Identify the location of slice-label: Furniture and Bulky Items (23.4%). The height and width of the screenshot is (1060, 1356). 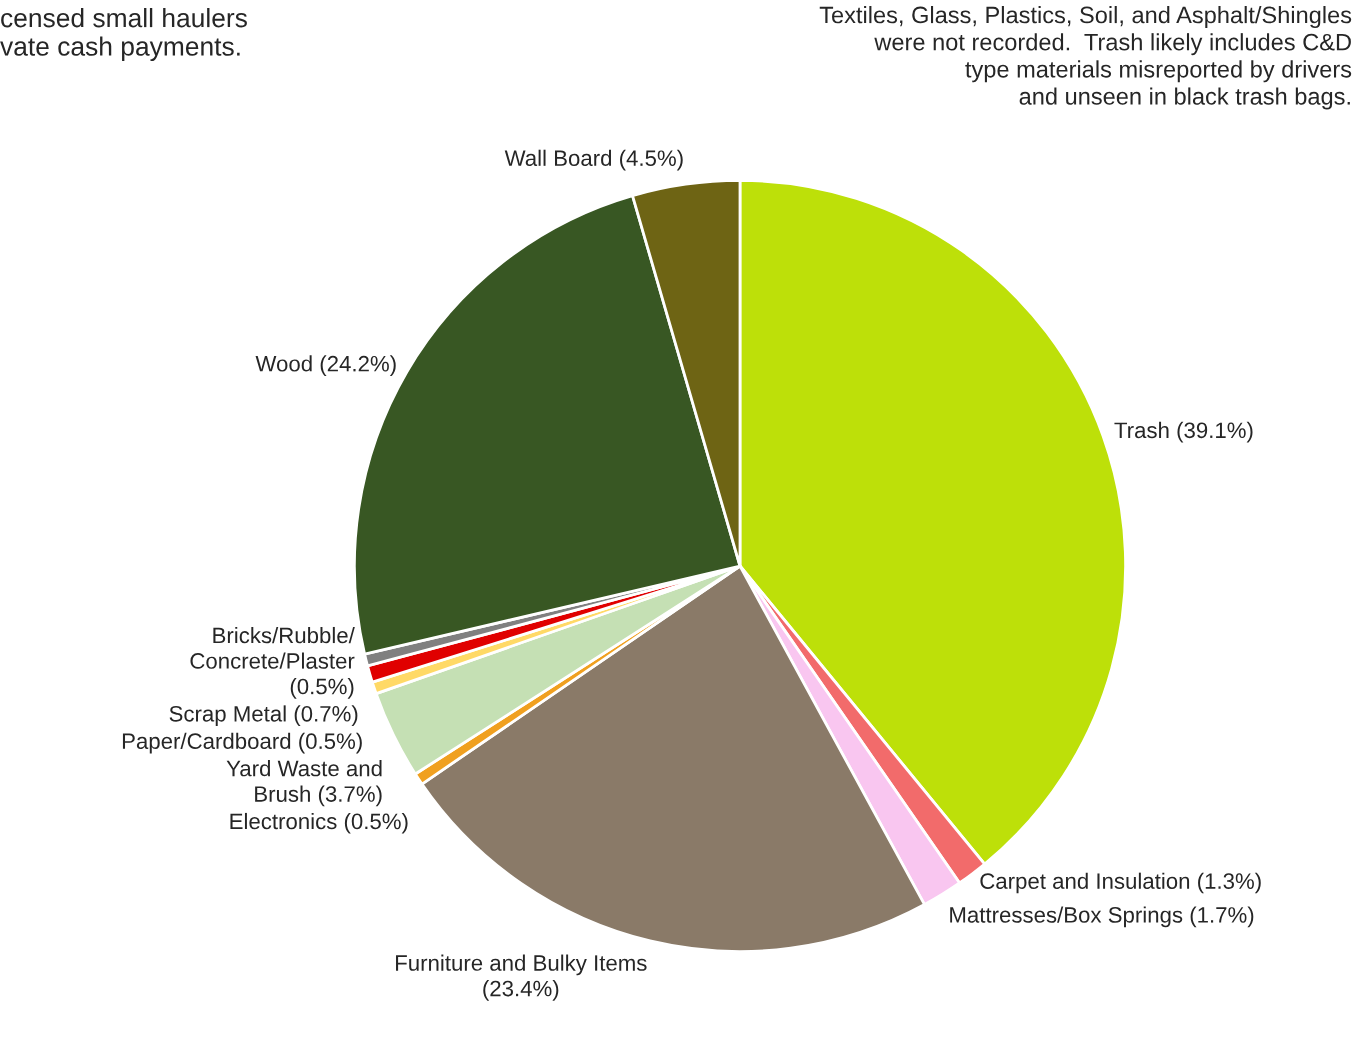
(521, 977).